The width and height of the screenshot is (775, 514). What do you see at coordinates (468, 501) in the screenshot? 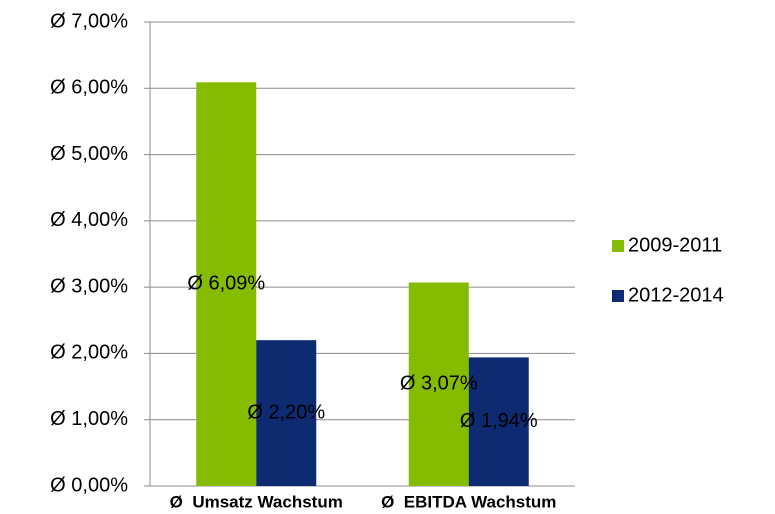
I see `x-tick-label: Ø EBITDA Wachstum` at bounding box center [468, 501].